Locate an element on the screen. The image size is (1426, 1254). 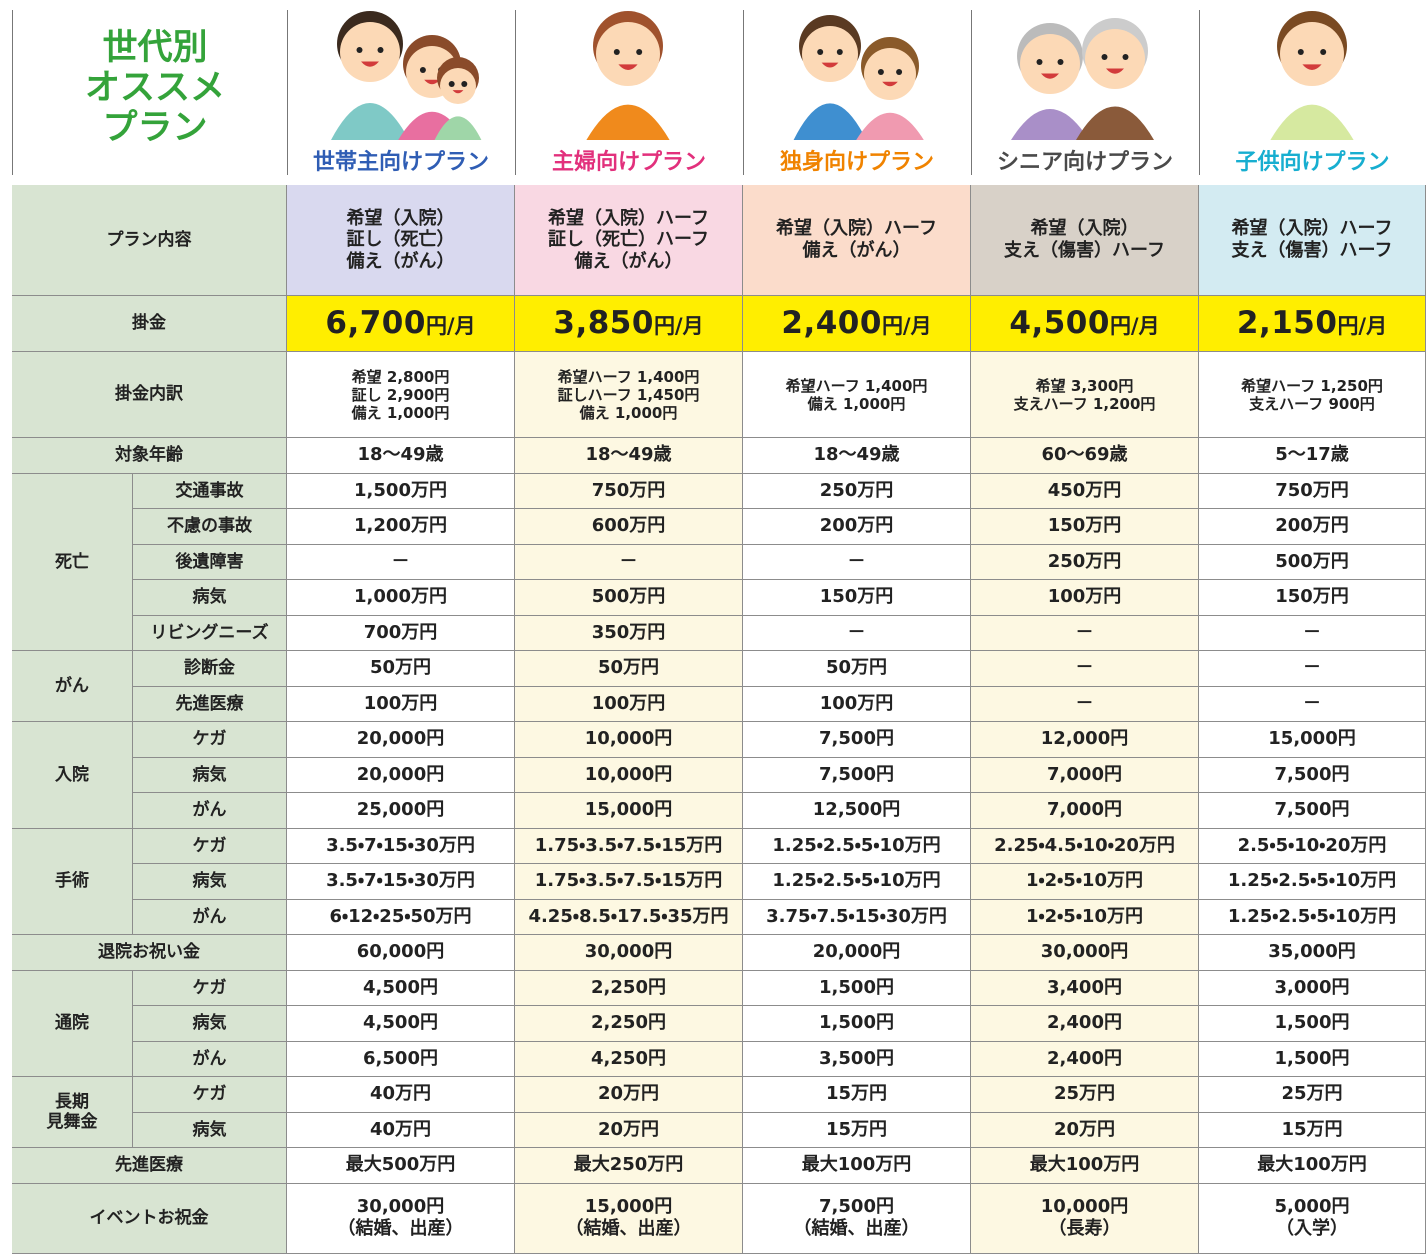
cell-line: 希望（入院） is located at coordinates (400, 218).